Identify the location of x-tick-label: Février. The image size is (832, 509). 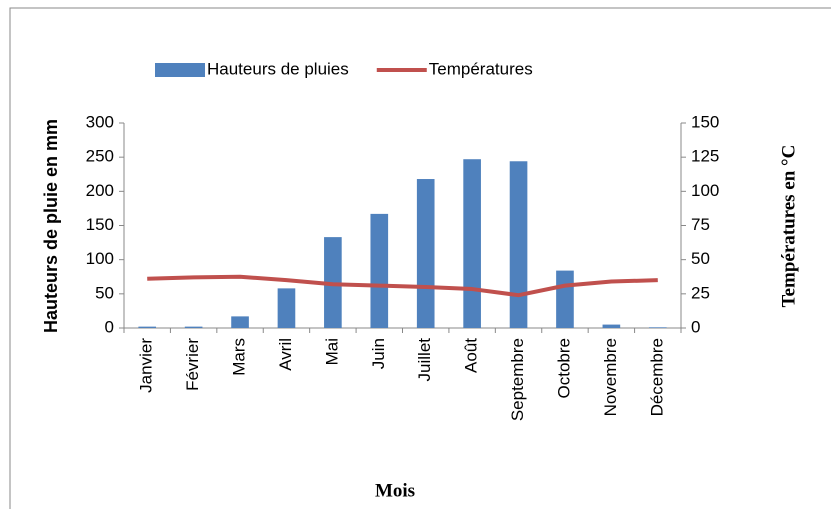
(192, 364).